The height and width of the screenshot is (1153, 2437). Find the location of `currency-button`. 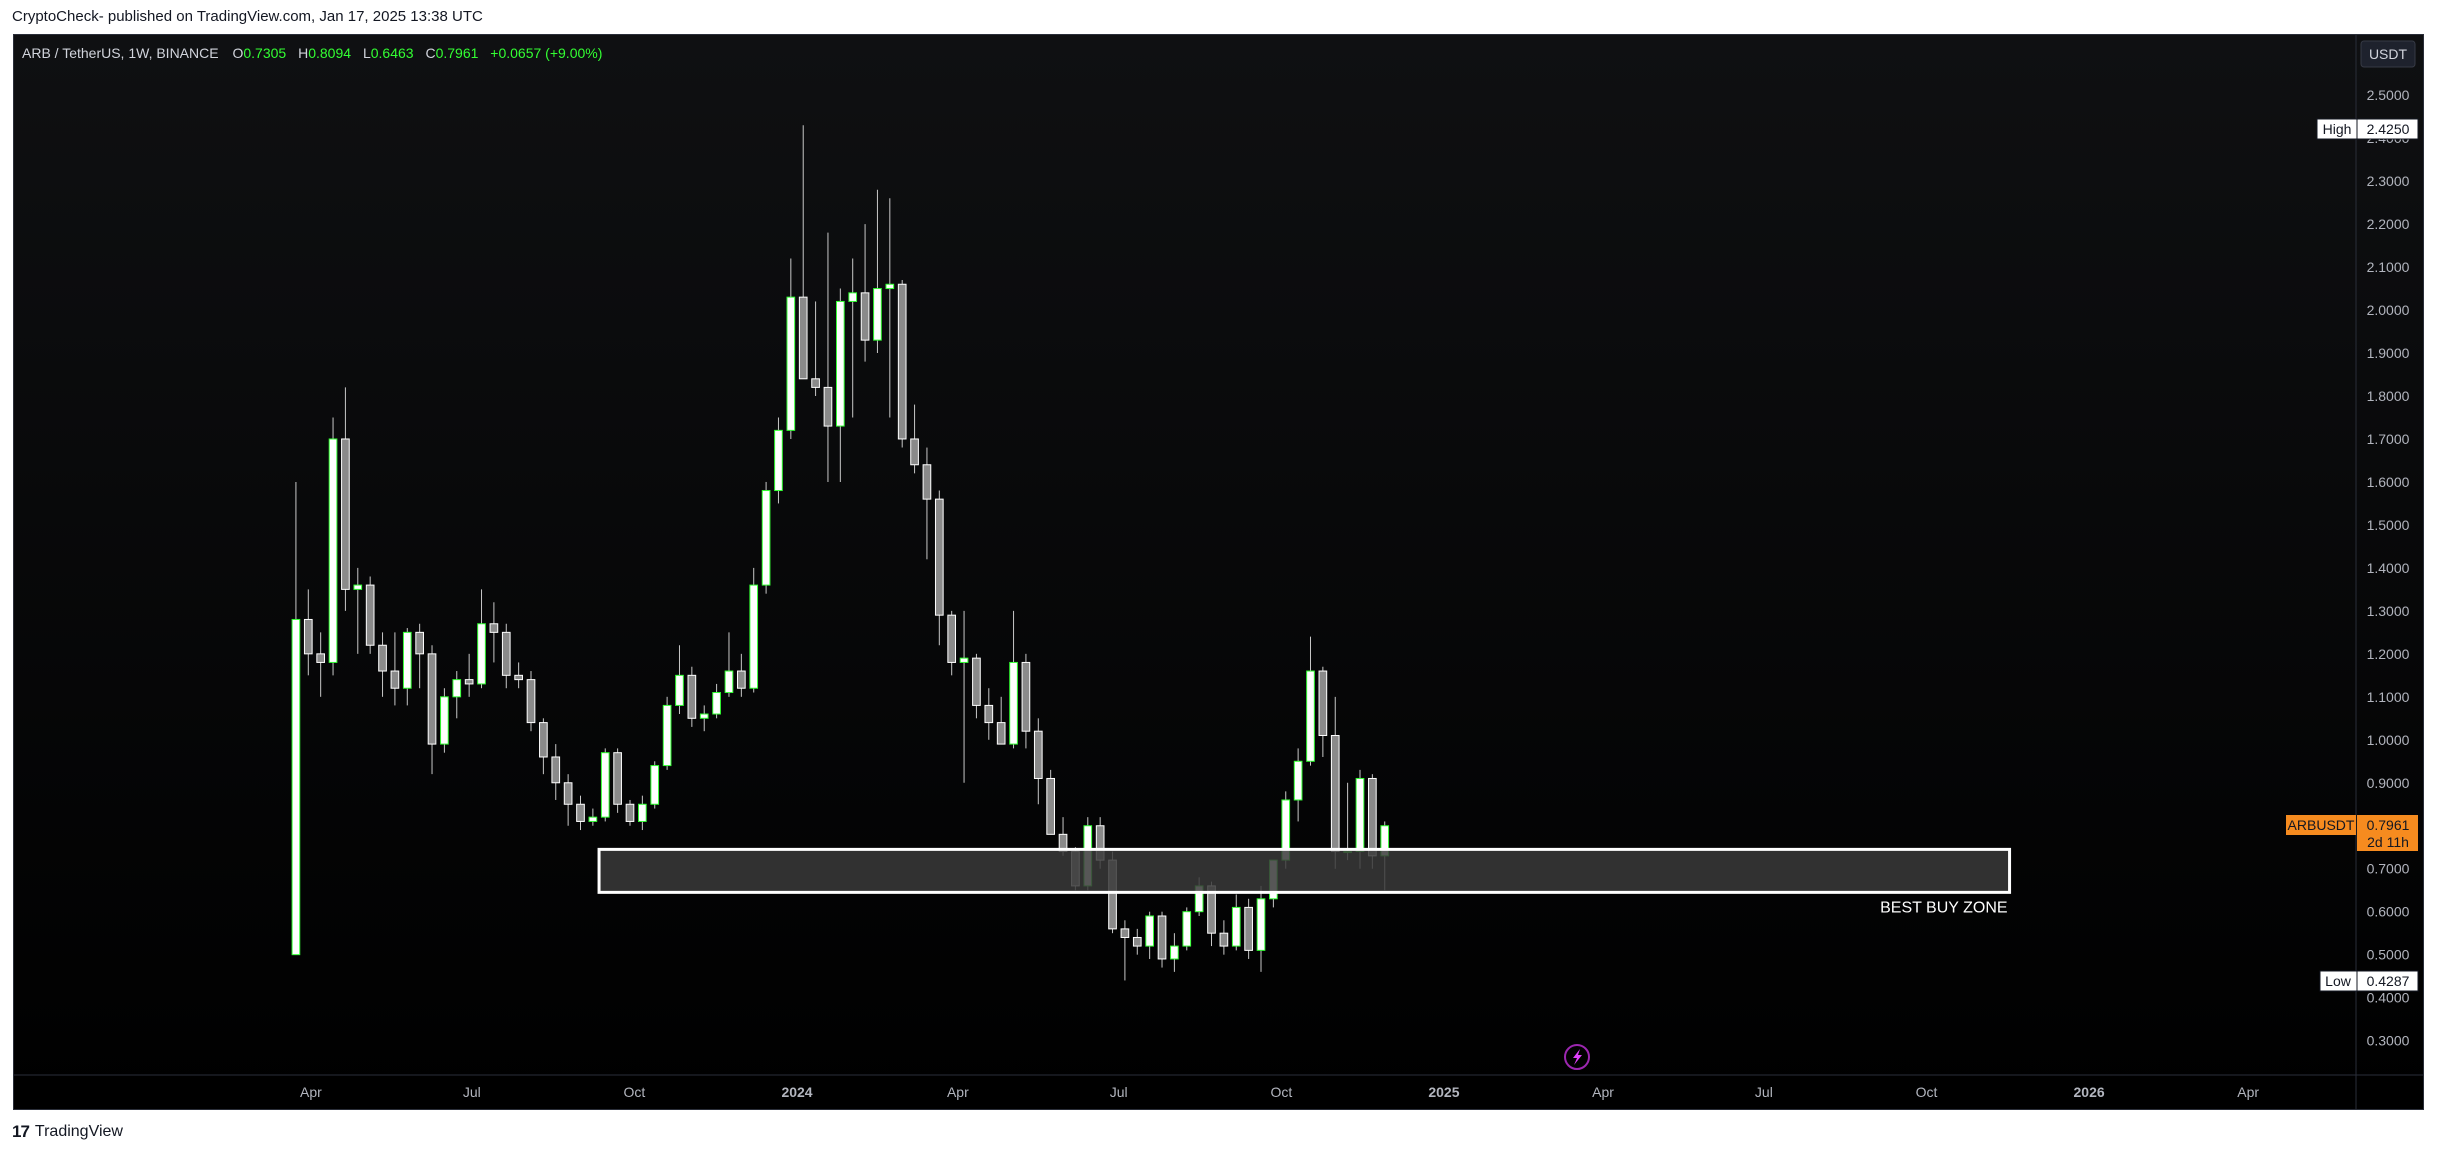

currency-button is located at coordinates (2388, 54).